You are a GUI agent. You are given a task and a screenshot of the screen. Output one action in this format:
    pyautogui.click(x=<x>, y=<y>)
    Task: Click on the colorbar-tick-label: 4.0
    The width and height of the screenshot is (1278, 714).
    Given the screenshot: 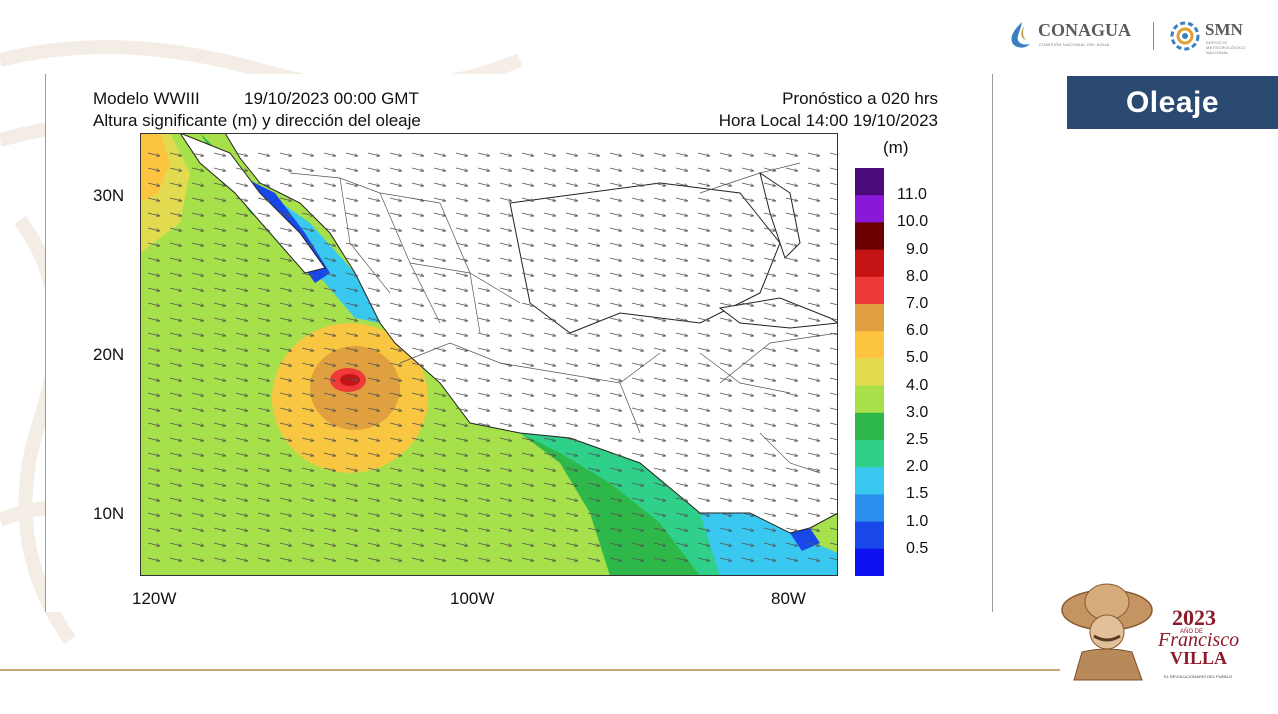 What is the action you would take?
    pyautogui.click(x=917, y=385)
    